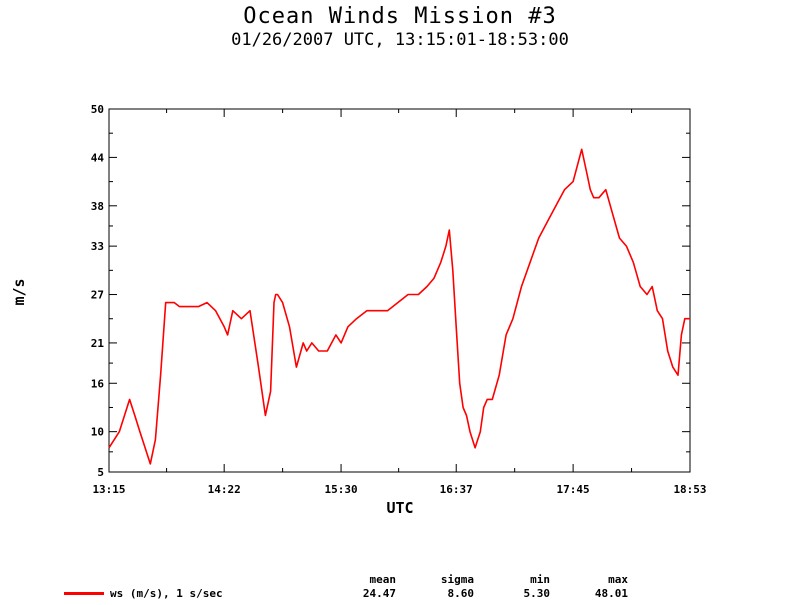 This screenshot has width=800, height=605. I want to click on y-tick-label: 38, so click(97, 206).